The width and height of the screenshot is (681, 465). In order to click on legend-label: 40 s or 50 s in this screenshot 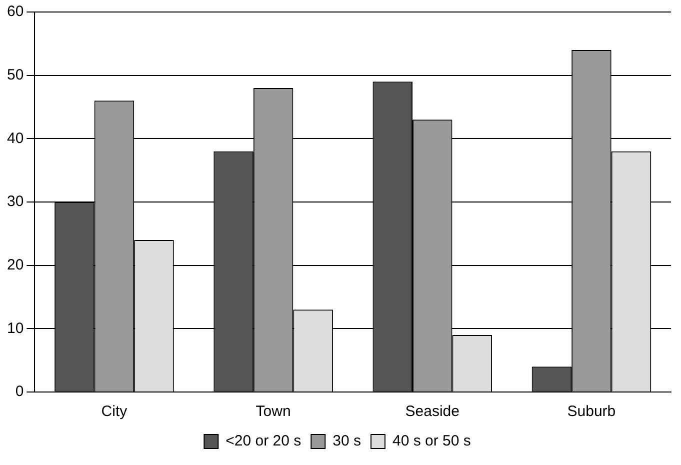, I will do `click(431, 441)`.